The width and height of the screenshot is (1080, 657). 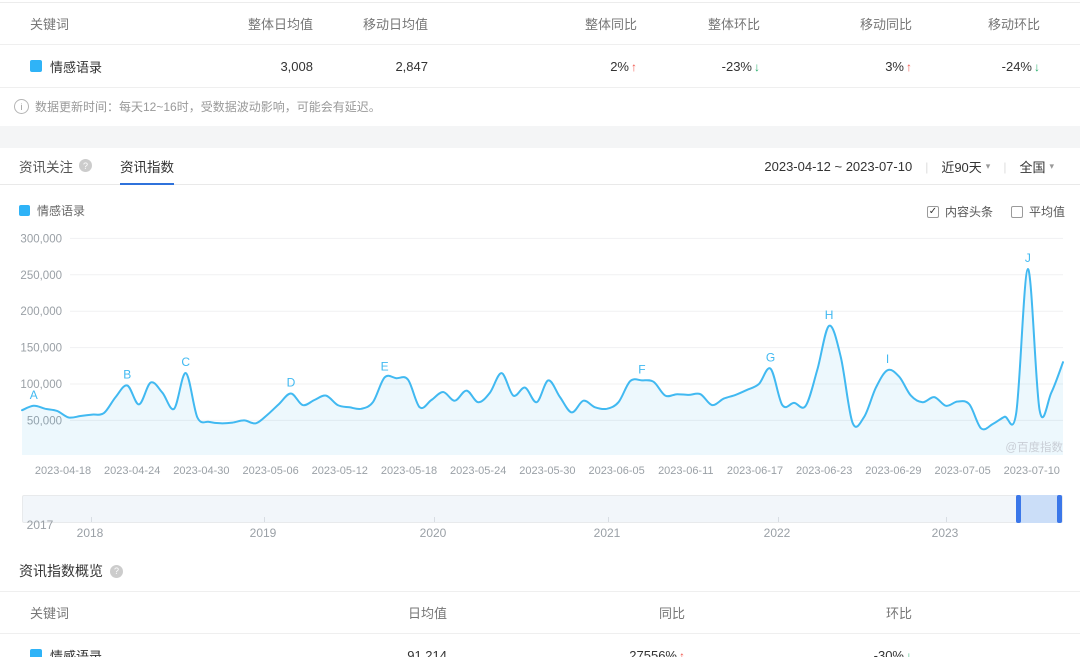 I want to click on year-label-2020: 2020, so click(x=433, y=533).